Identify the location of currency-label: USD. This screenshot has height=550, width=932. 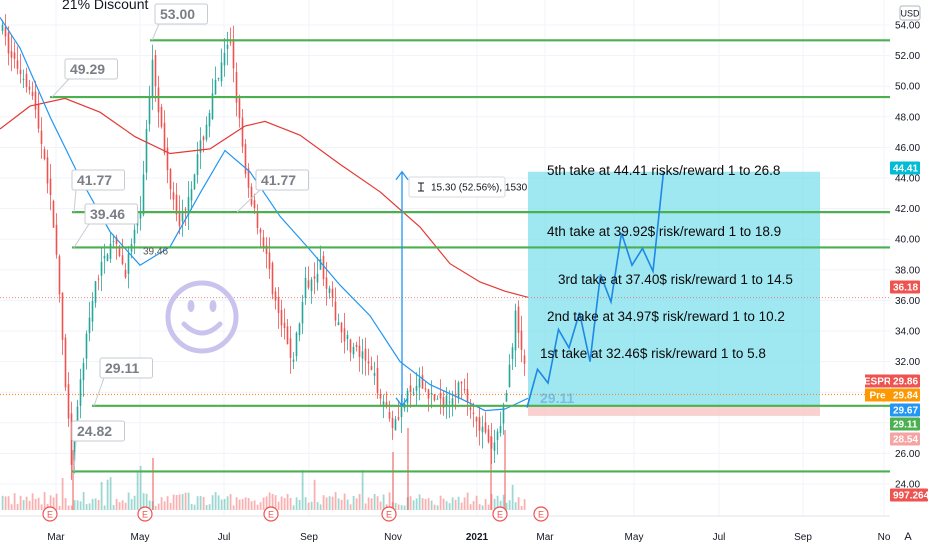
(910, 13).